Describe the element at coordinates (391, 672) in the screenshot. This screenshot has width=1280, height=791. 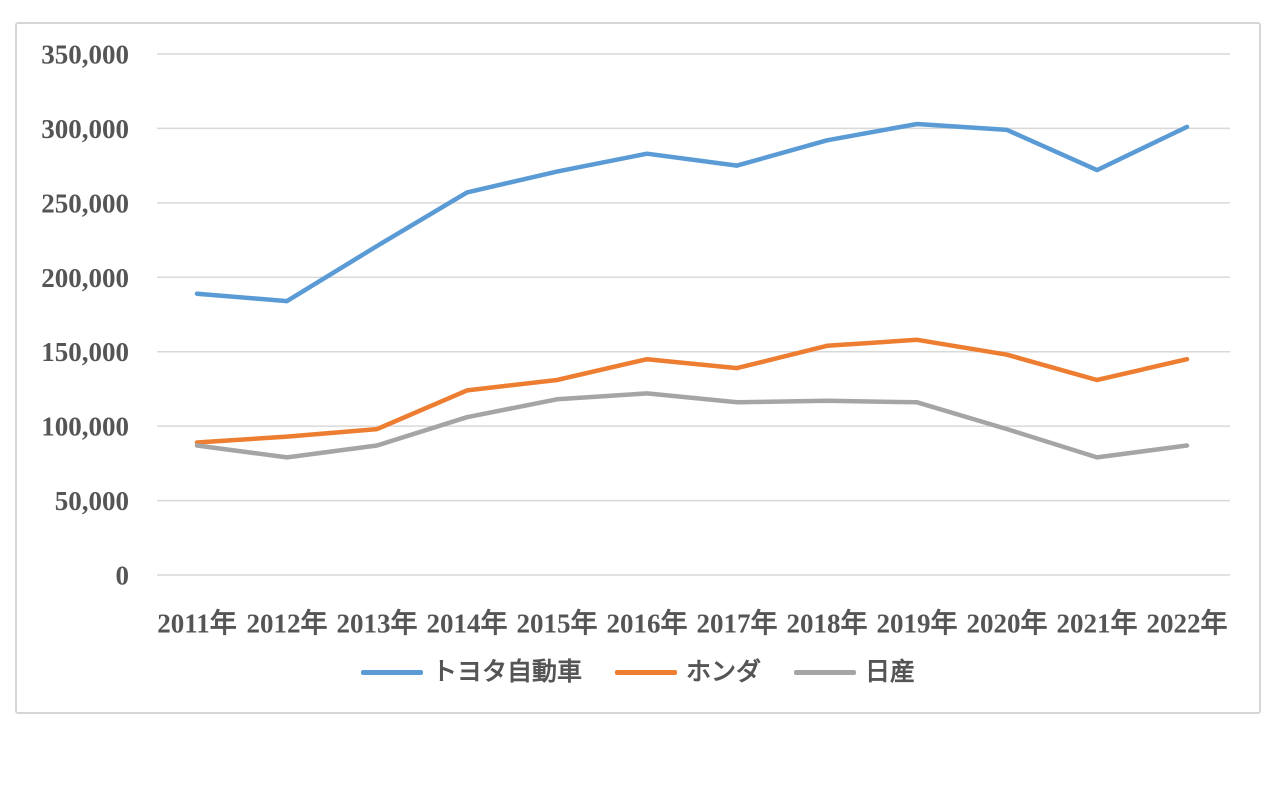
I see `legend-swatch-toyota` at that location.